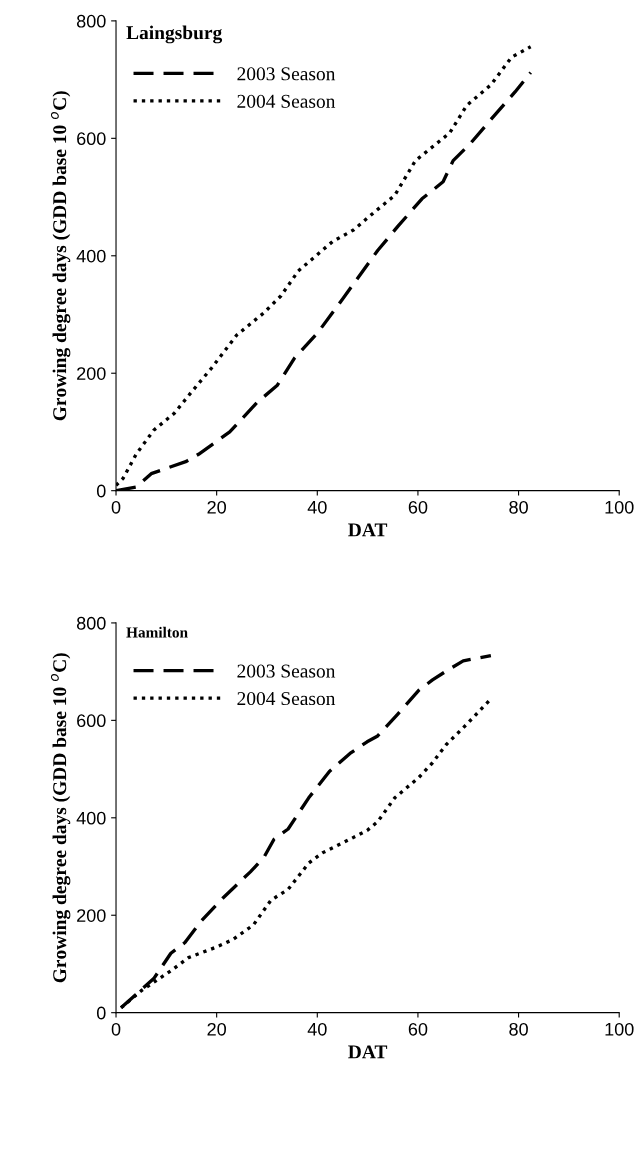  I want to click on chart-title: Laingsburg, so click(174, 34).